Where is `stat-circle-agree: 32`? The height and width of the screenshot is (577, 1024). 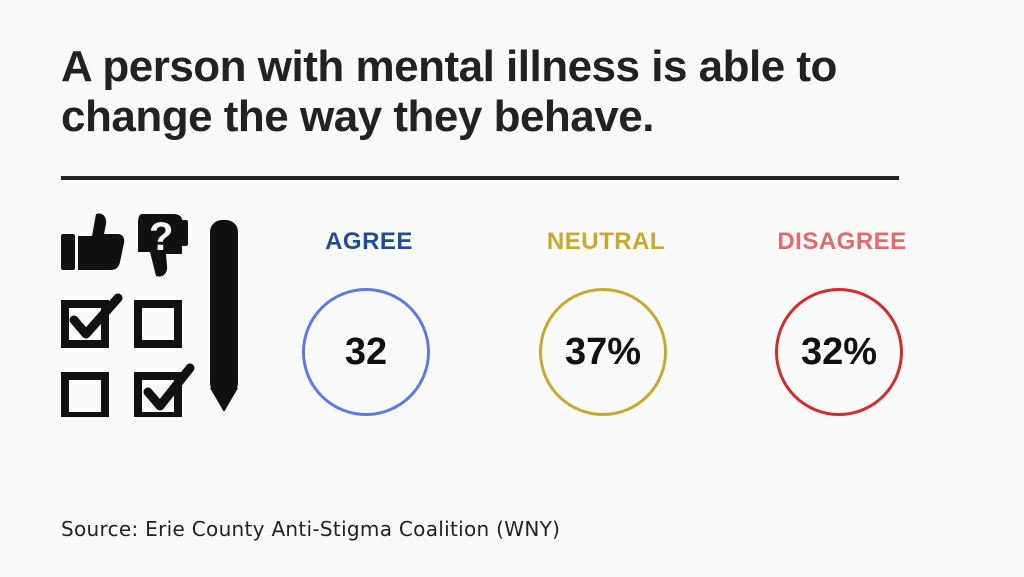
stat-circle-agree: 32 is located at coordinates (366, 352).